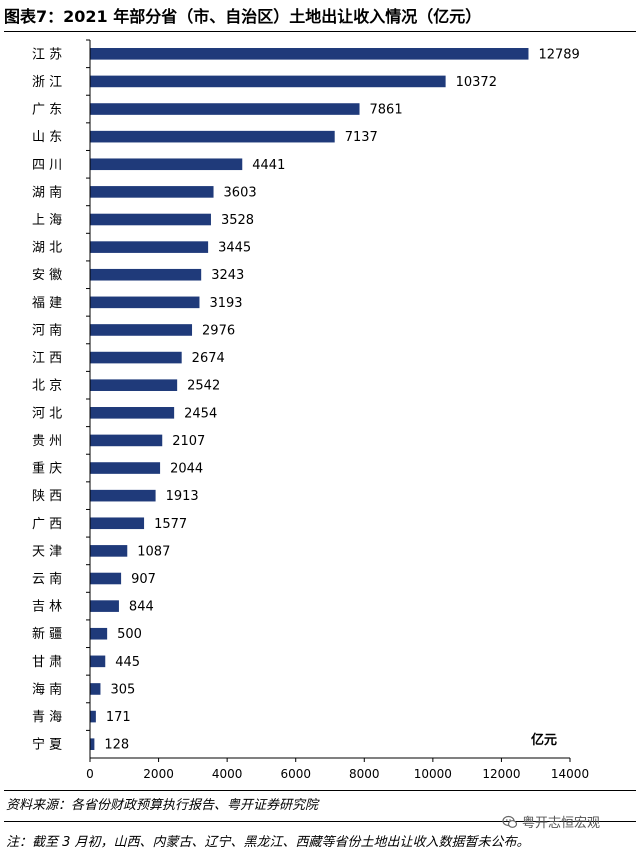 The width and height of the screenshot is (640, 854). What do you see at coordinates (47, 275) in the screenshot?
I see `category-label: 安 徽` at bounding box center [47, 275].